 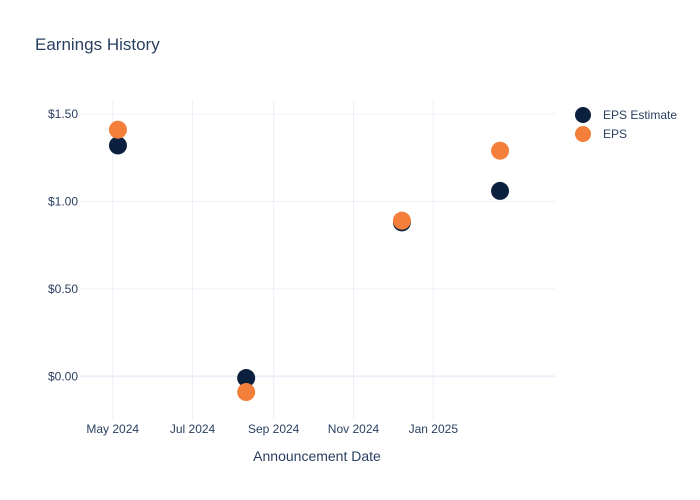 What do you see at coordinates (434, 429) in the screenshot?
I see `x-tick-label: Jan 2025` at bounding box center [434, 429].